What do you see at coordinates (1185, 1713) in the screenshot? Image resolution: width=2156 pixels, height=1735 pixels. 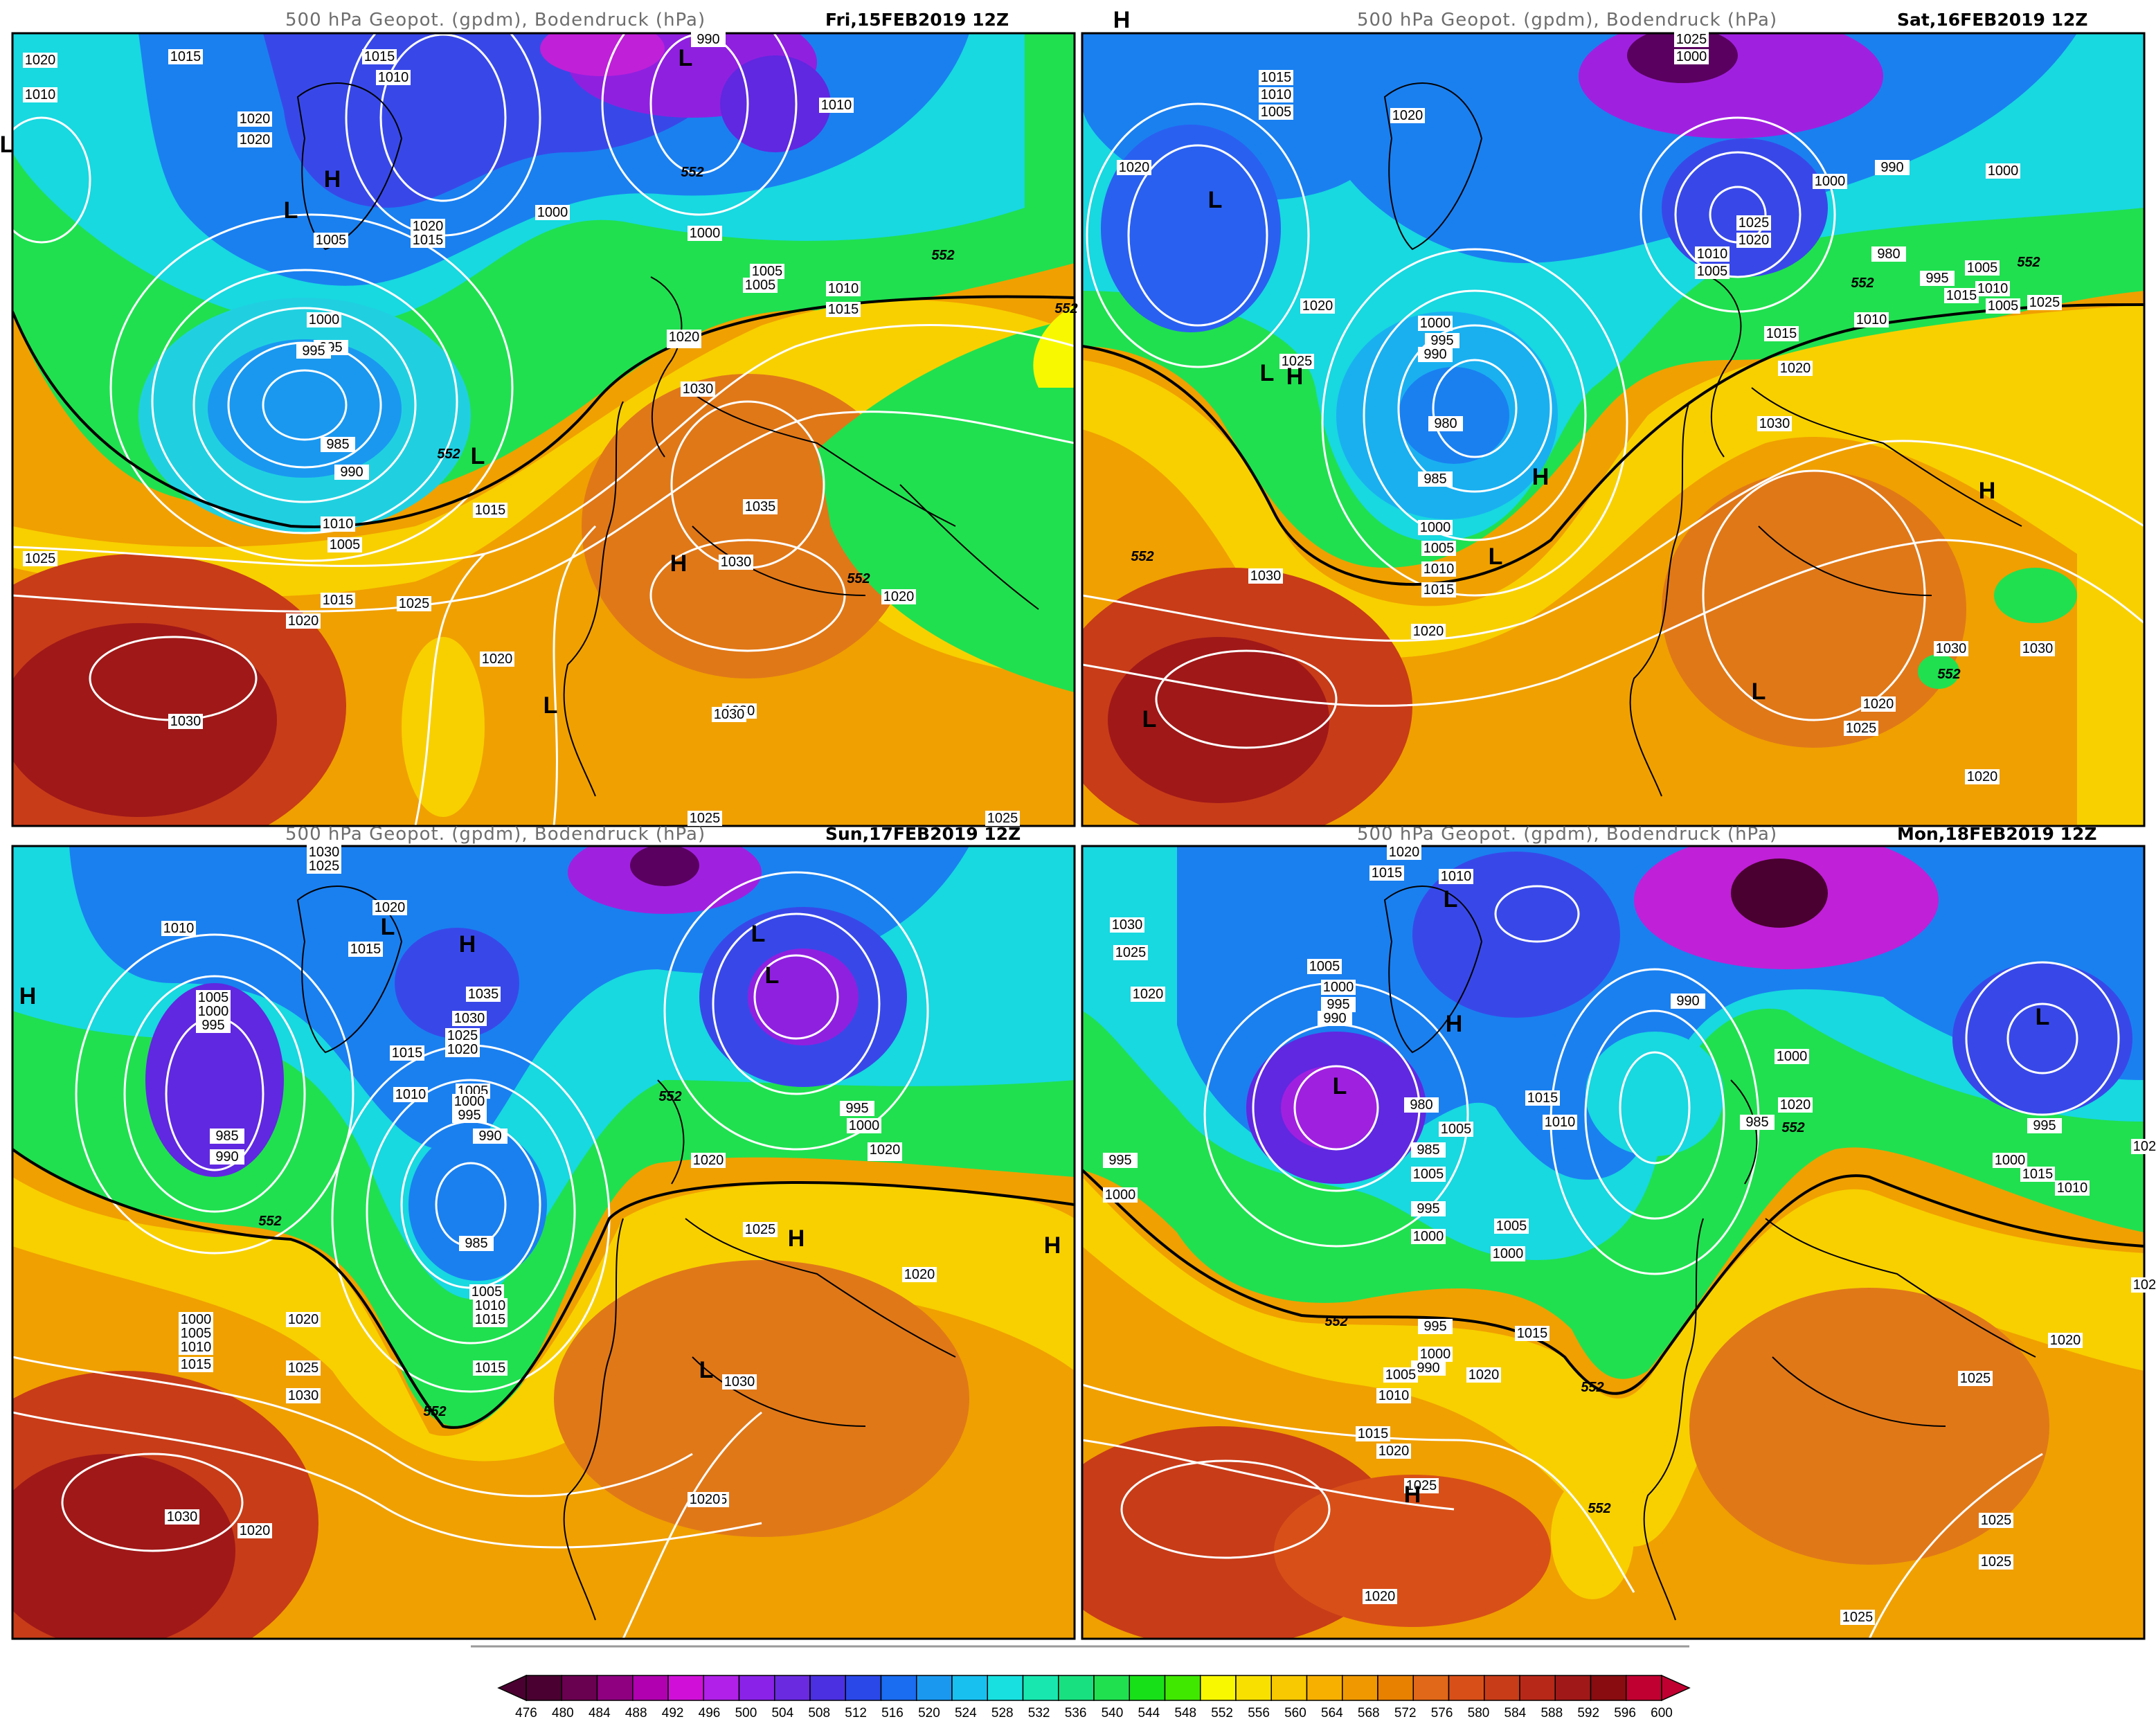 I see `colorbar-tick-label: 548` at bounding box center [1185, 1713].